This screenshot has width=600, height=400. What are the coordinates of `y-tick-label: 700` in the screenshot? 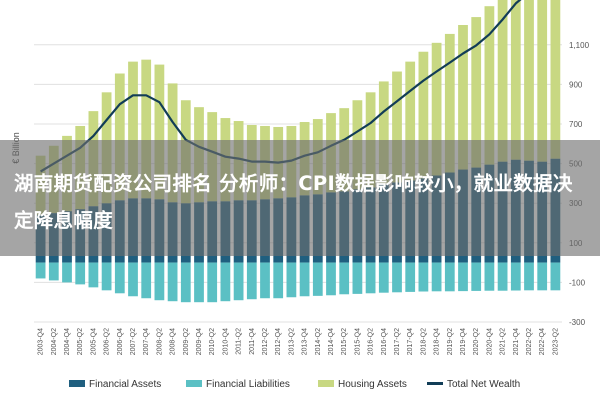 It's located at (576, 124).